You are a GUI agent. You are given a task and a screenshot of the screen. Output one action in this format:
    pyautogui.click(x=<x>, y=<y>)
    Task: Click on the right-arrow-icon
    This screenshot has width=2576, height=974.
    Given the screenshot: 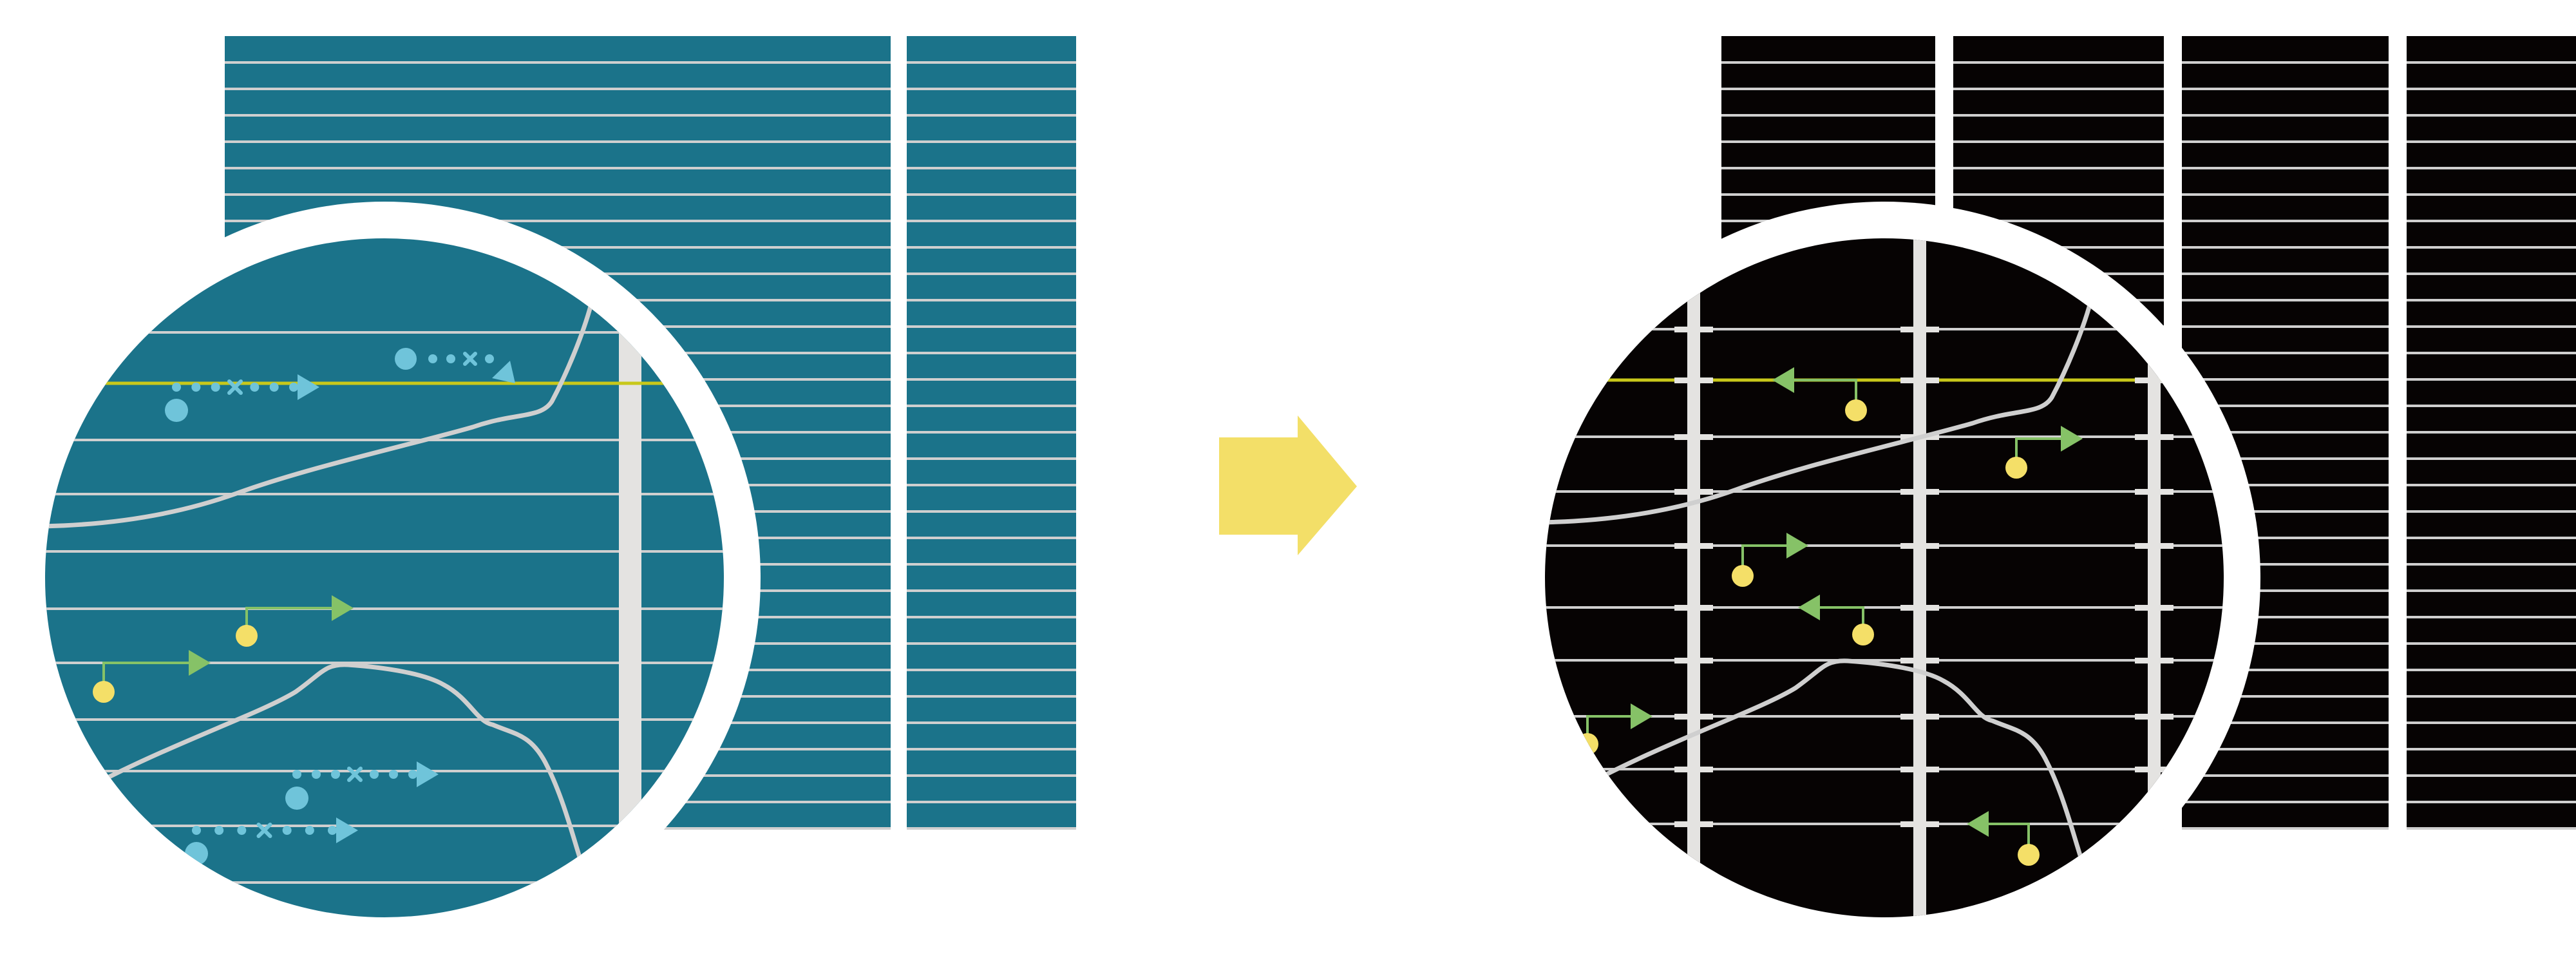 What is the action you would take?
    pyautogui.click(x=1288, y=485)
    